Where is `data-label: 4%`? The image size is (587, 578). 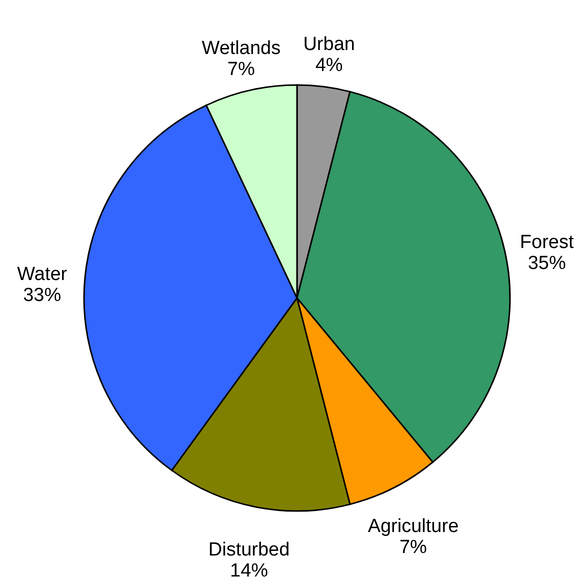
data-label: 4% is located at coordinates (329, 65).